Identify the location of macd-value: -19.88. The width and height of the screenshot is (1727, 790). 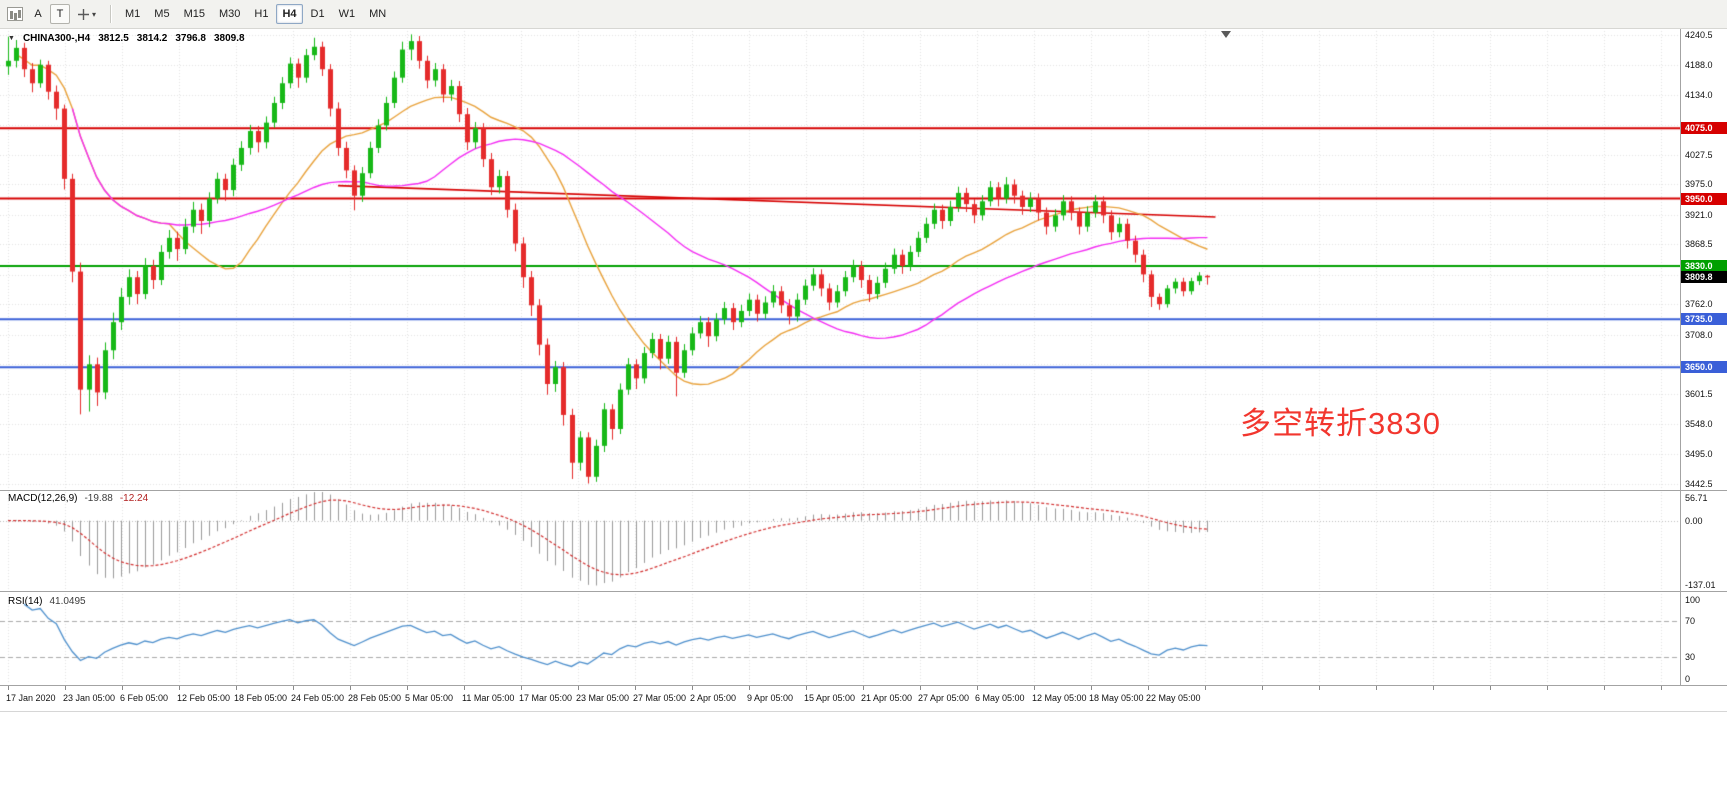
(98, 498).